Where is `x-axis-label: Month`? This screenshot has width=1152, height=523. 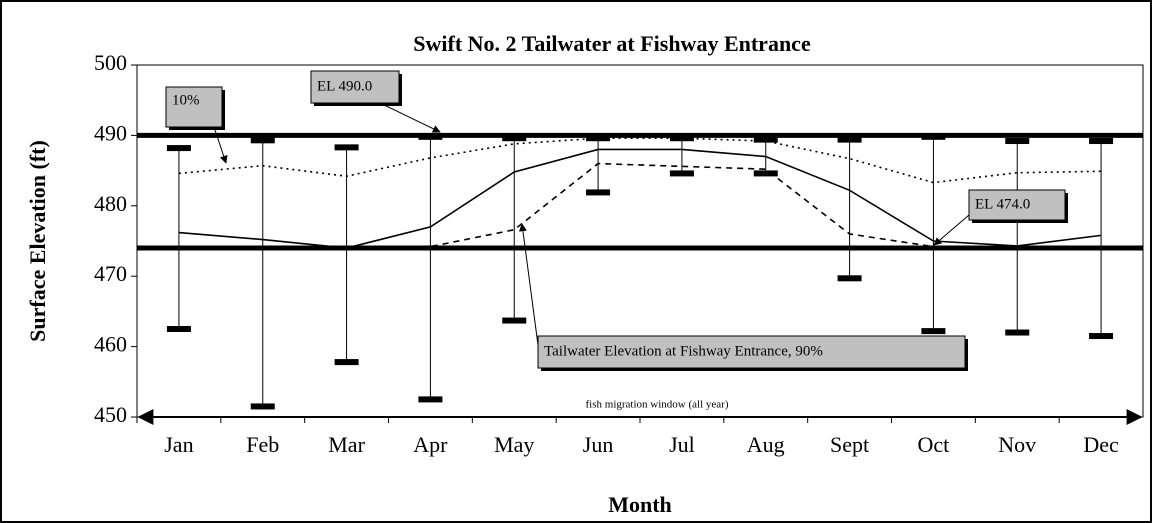
x-axis-label: Month is located at coordinates (640, 504).